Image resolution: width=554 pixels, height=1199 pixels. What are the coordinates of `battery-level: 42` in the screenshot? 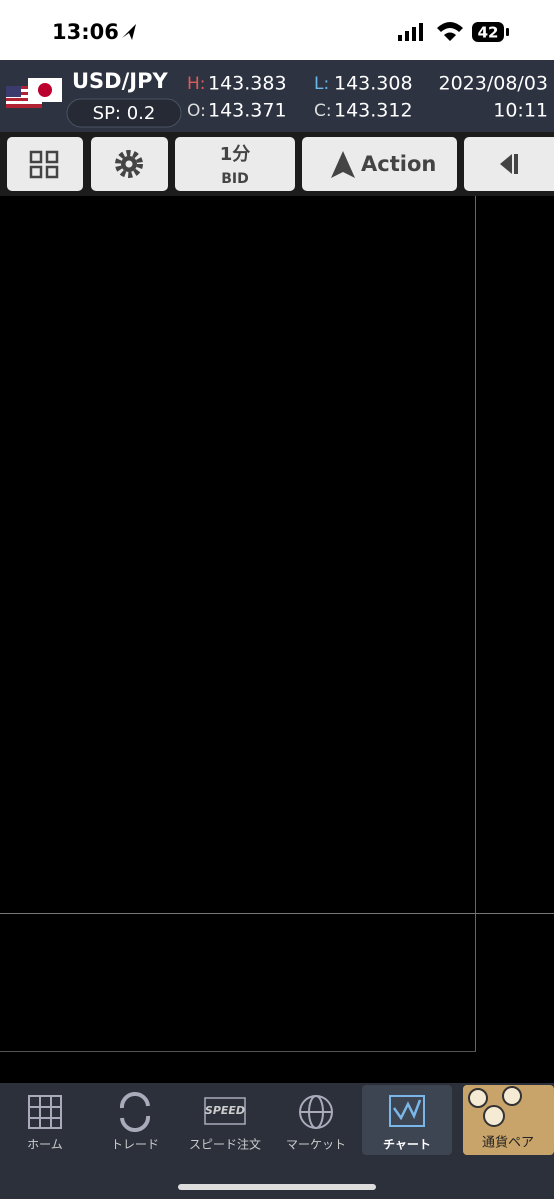 It's located at (488, 33).